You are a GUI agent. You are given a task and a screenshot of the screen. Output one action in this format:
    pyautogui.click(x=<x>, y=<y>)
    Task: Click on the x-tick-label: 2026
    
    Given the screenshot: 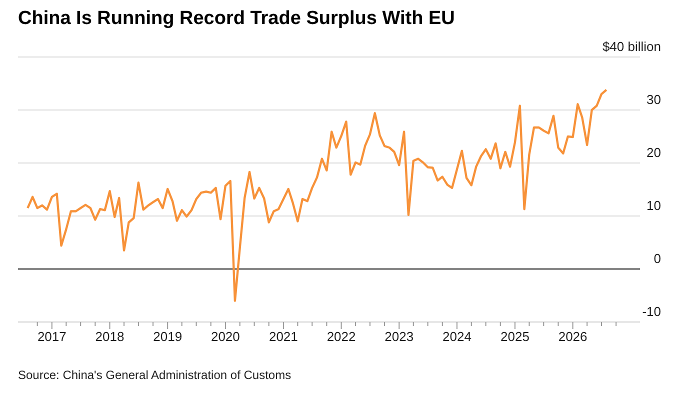 What is the action you would take?
    pyautogui.click(x=573, y=336)
    